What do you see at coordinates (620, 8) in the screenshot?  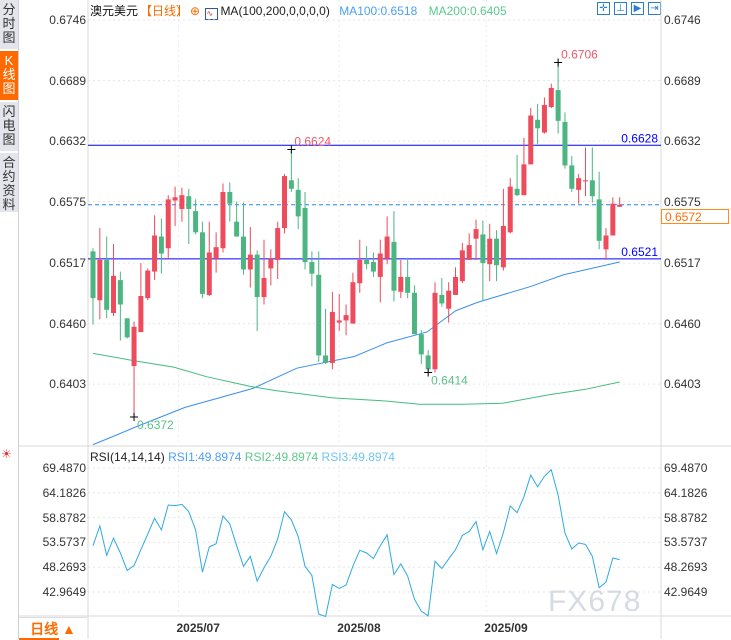 I see `measure-icon: ⊥` at bounding box center [620, 8].